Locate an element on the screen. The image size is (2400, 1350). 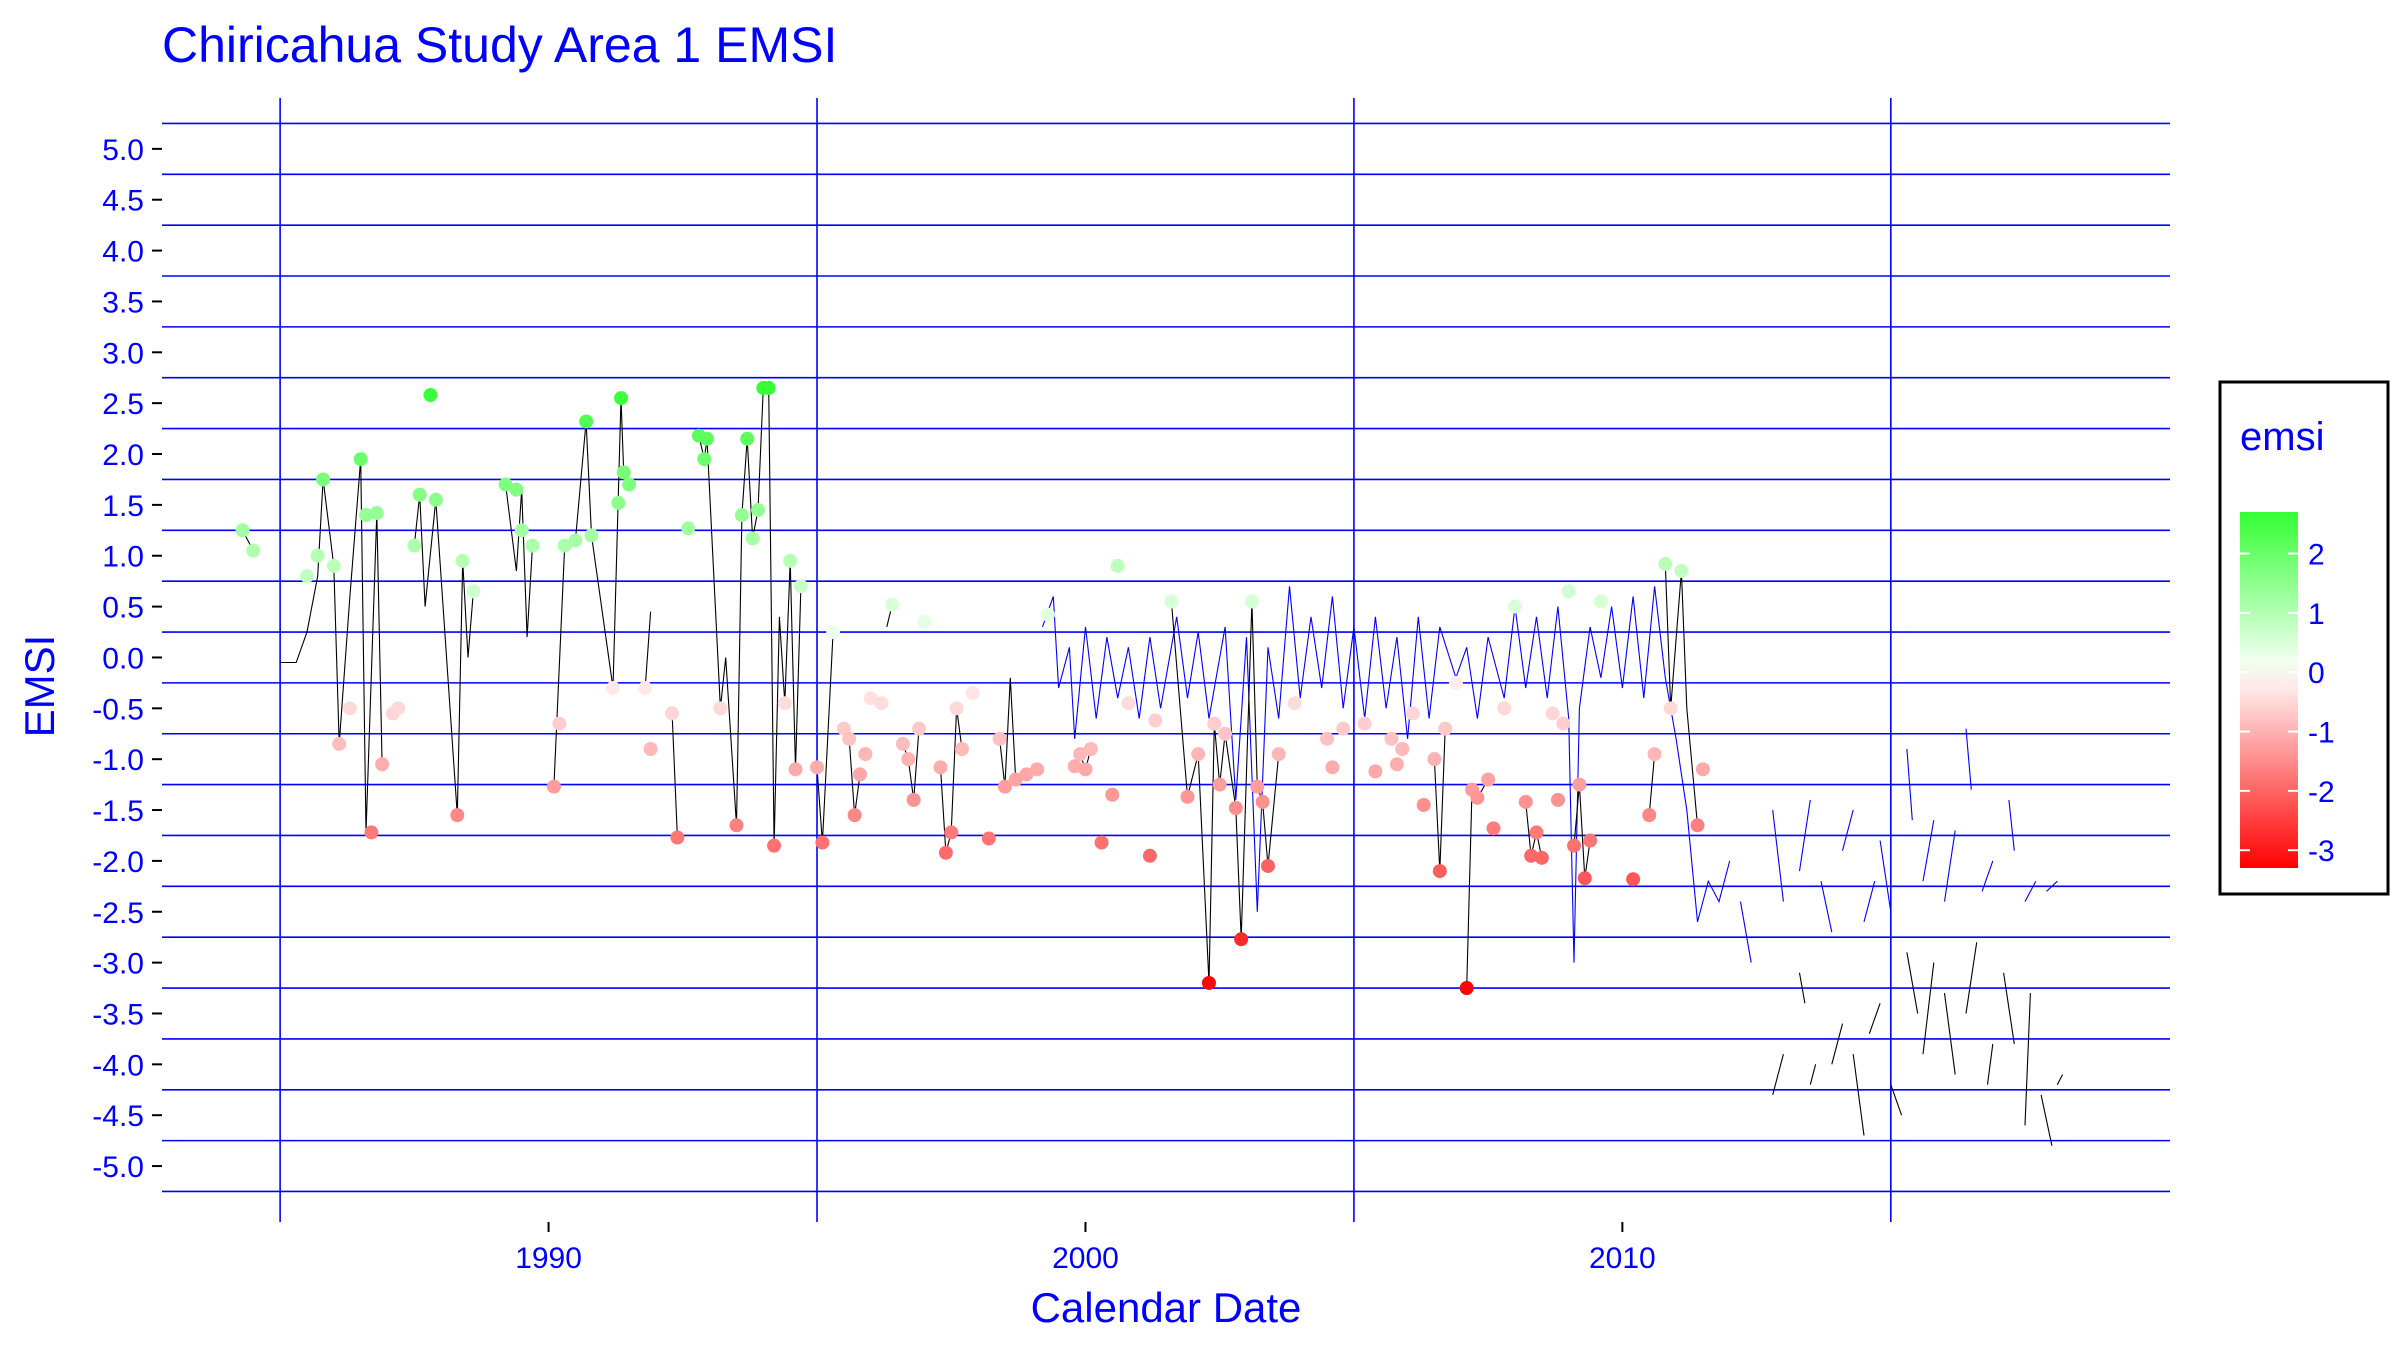
y-tick-label: -2.5 is located at coordinates (118, 913).